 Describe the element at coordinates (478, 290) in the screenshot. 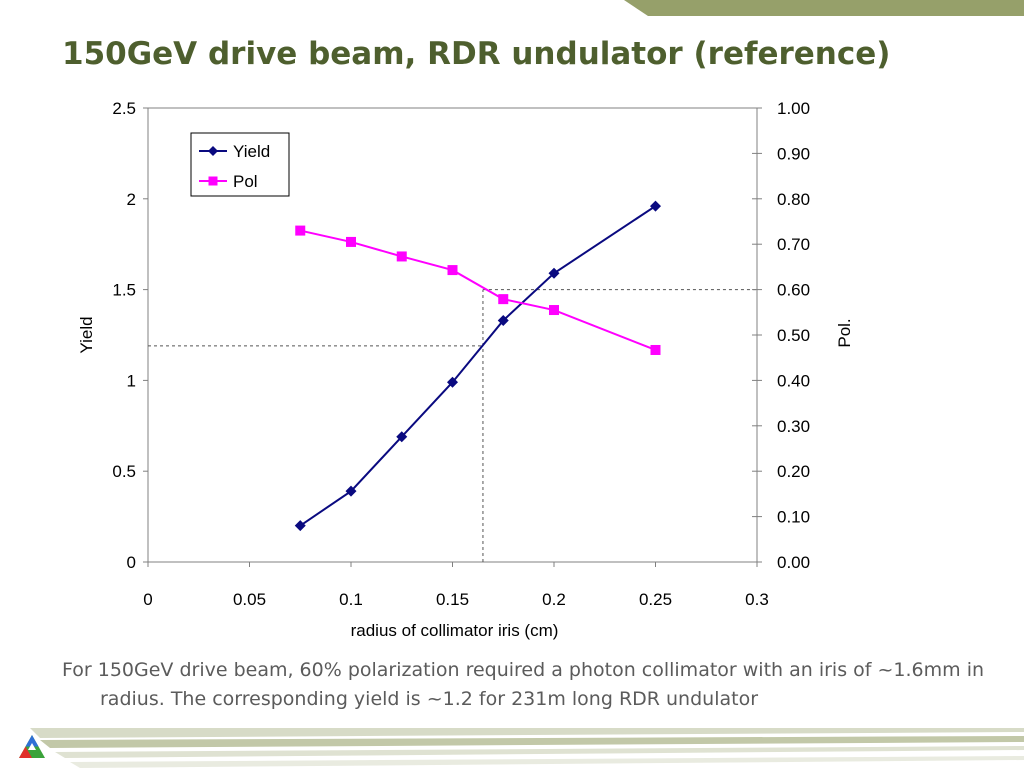

I see `series-line-pol` at that location.